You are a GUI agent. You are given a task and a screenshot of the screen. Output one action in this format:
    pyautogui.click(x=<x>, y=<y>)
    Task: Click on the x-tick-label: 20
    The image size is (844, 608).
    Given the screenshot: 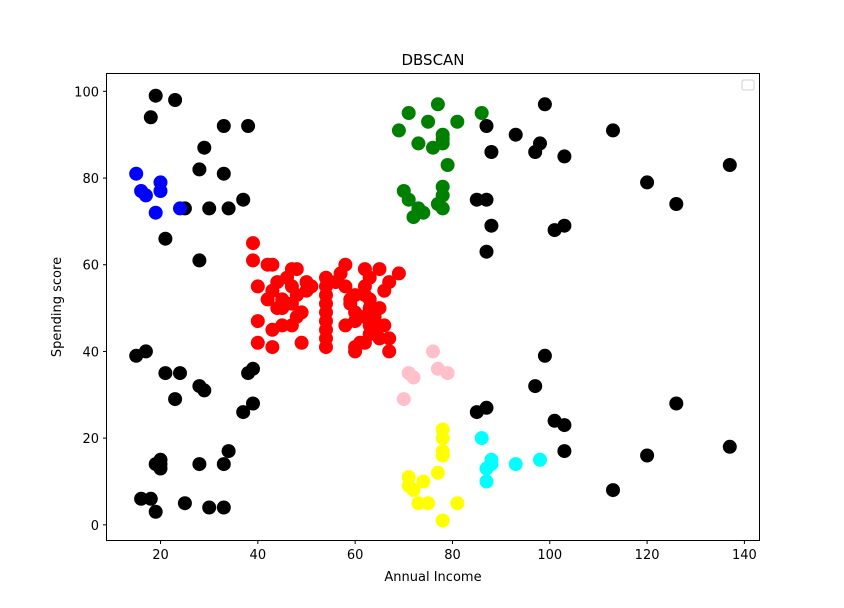 What is the action you would take?
    pyautogui.click(x=160, y=555)
    